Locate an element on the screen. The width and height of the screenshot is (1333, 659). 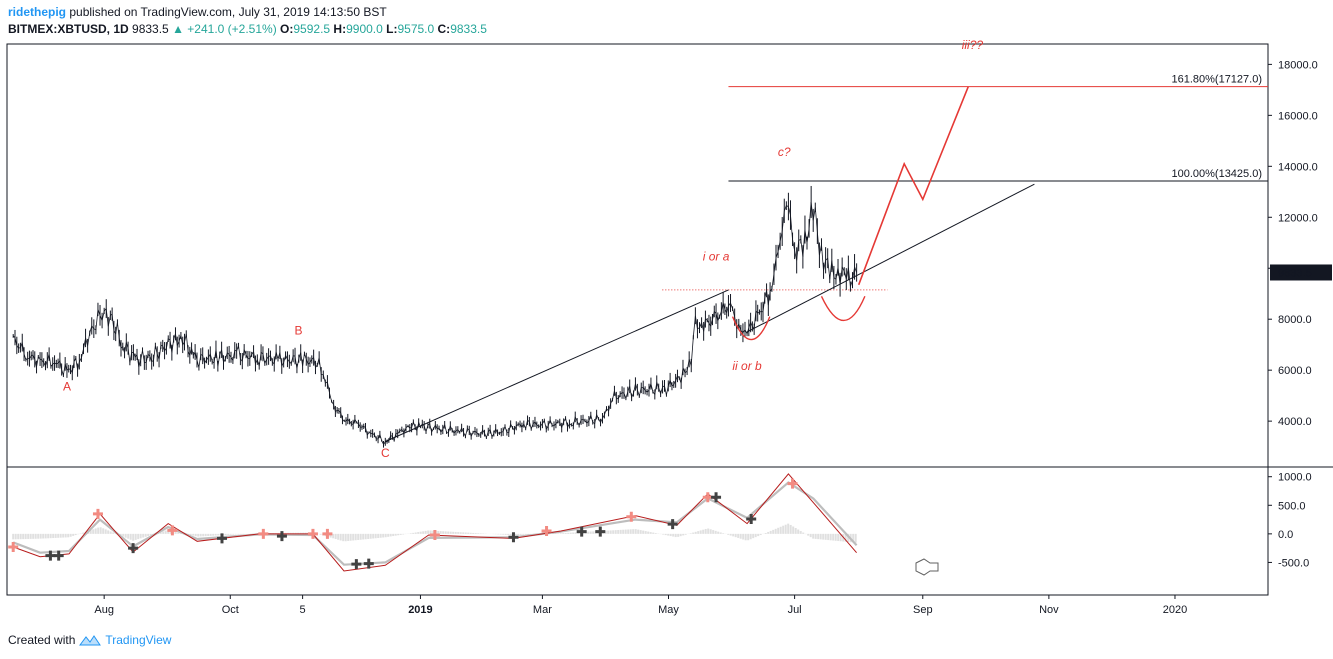
wave-label: c? is located at coordinates (784, 152).